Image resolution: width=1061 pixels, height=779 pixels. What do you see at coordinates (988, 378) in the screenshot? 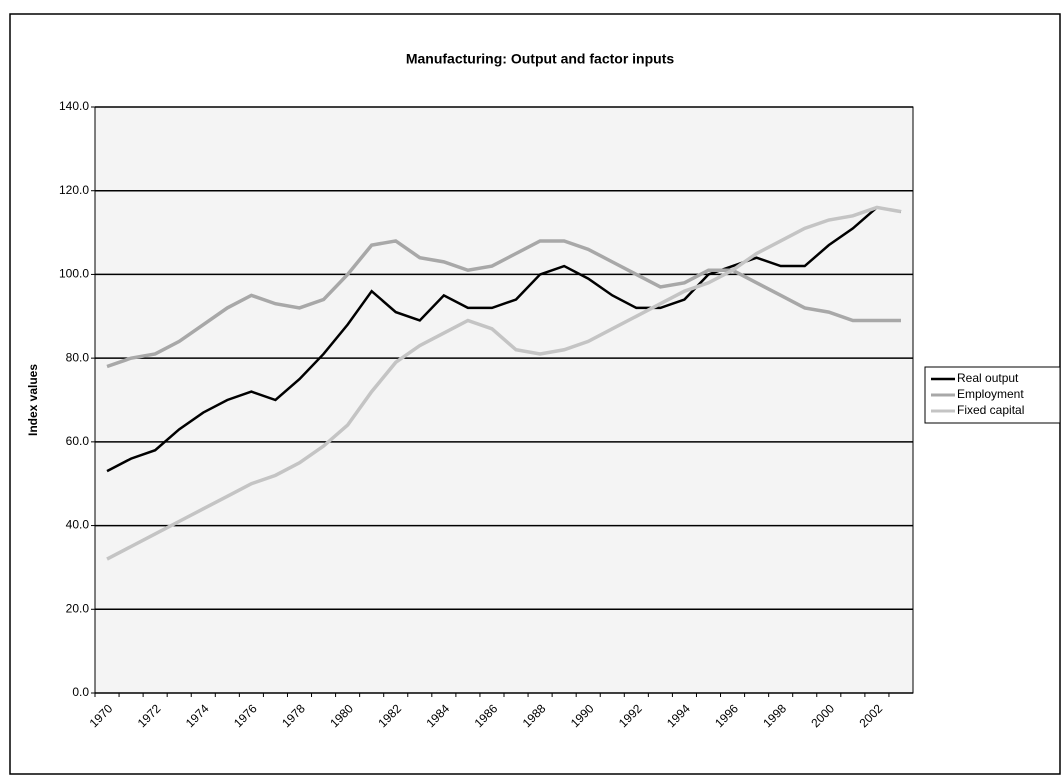
I see `legend-label: Real output` at bounding box center [988, 378].